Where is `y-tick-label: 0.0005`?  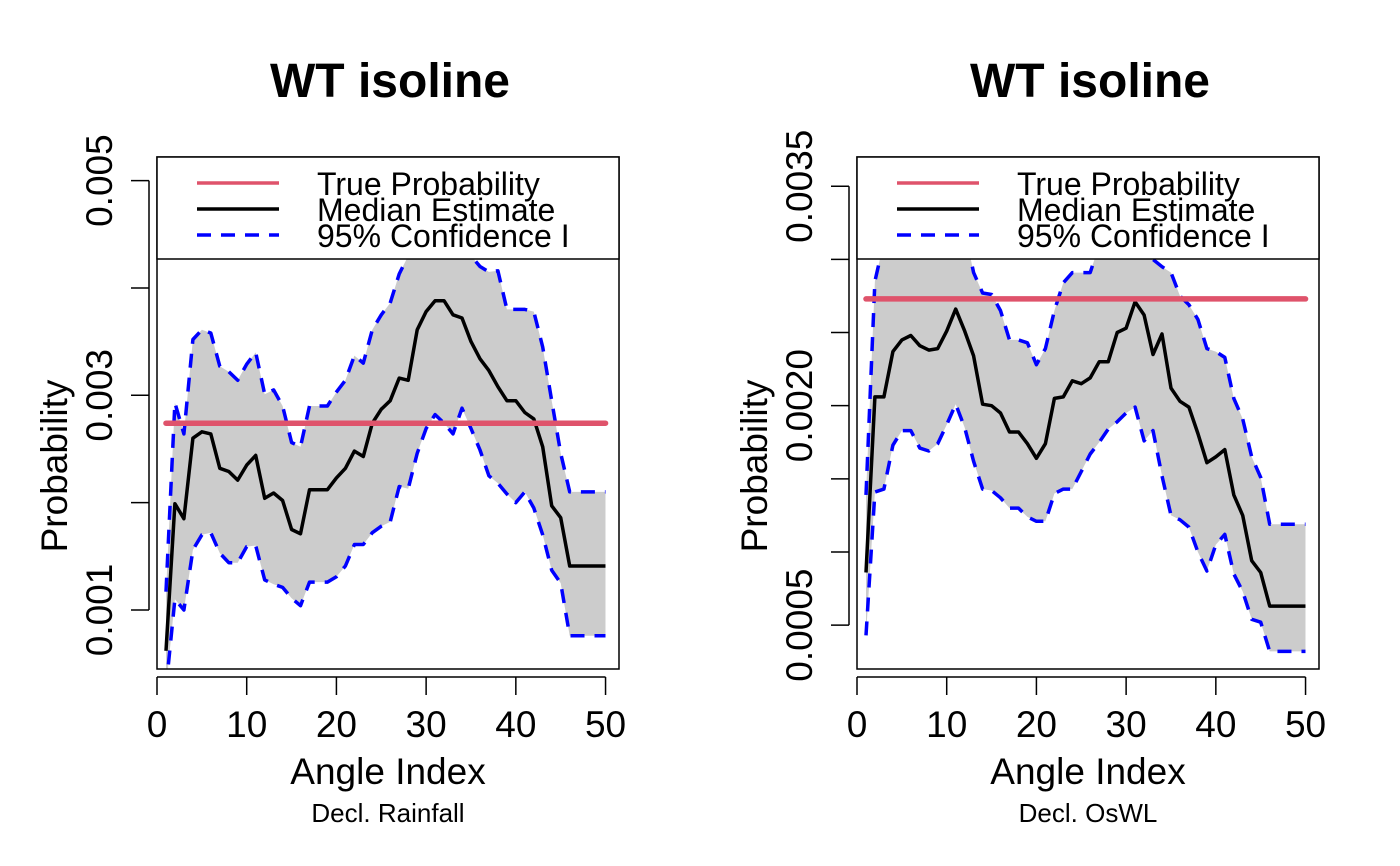
y-tick-label: 0.0005 is located at coordinates (799, 625).